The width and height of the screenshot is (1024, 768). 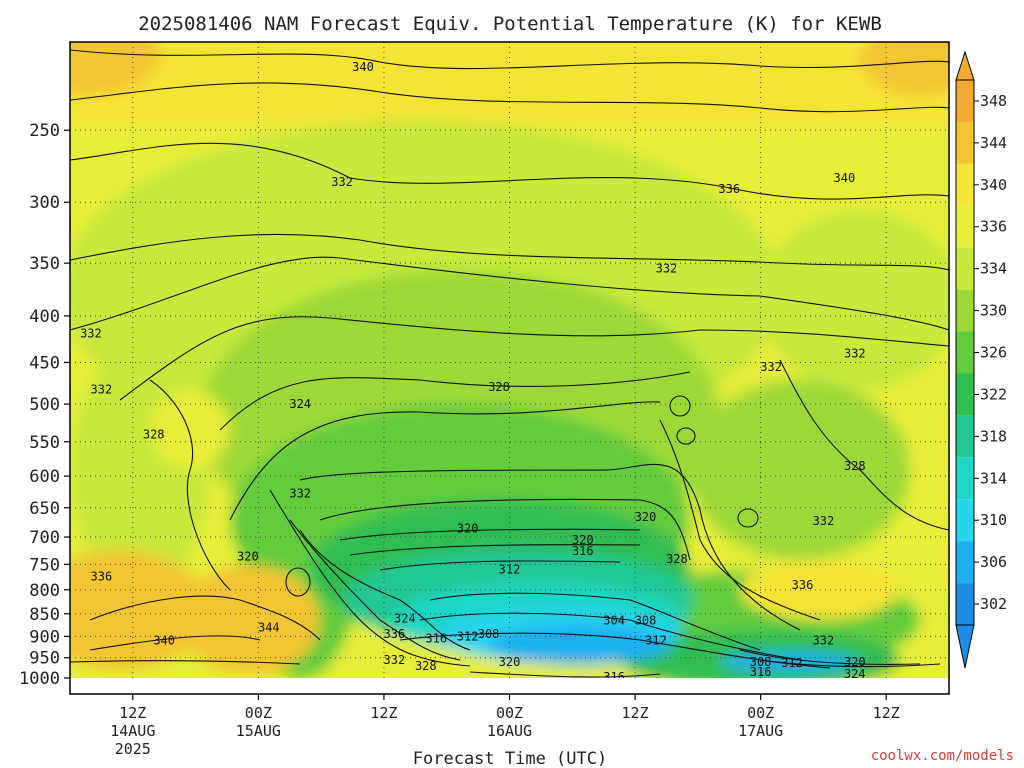 I want to click on colorbar-label: 322, so click(x=993, y=394).